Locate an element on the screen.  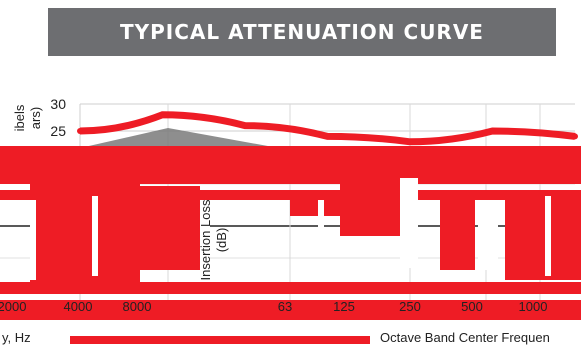
chart-title-banner: TYPICAL ATTENUATION CURVE is located at coordinates (302, 32).